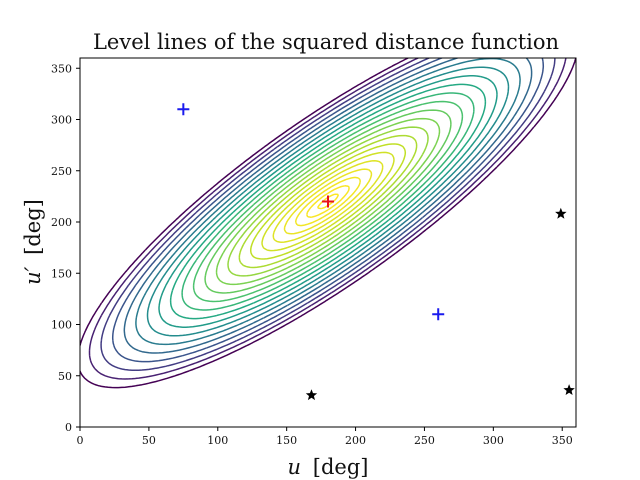 This screenshot has height=480, width=640. I want to click on x-tick-label: 150, so click(286, 440).